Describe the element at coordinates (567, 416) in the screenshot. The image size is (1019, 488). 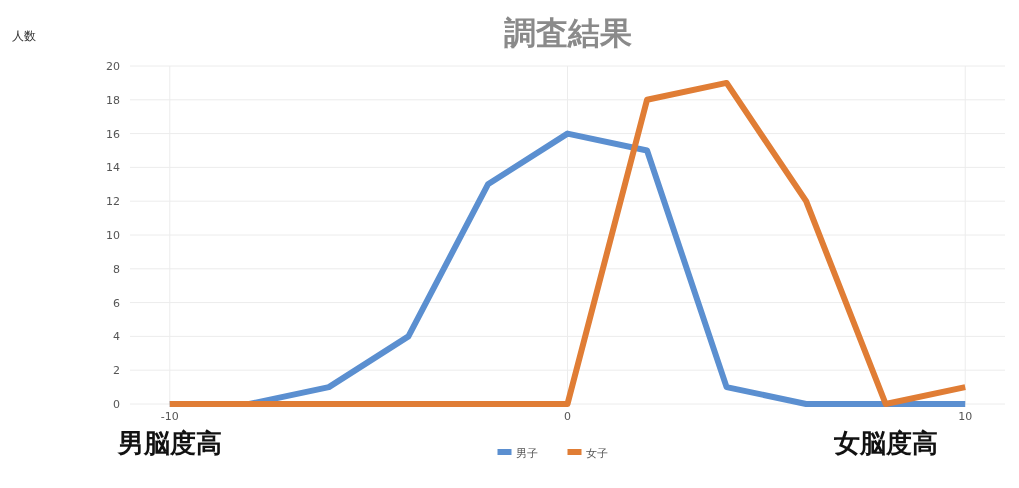
I see `x-tick-label: 0` at that location.